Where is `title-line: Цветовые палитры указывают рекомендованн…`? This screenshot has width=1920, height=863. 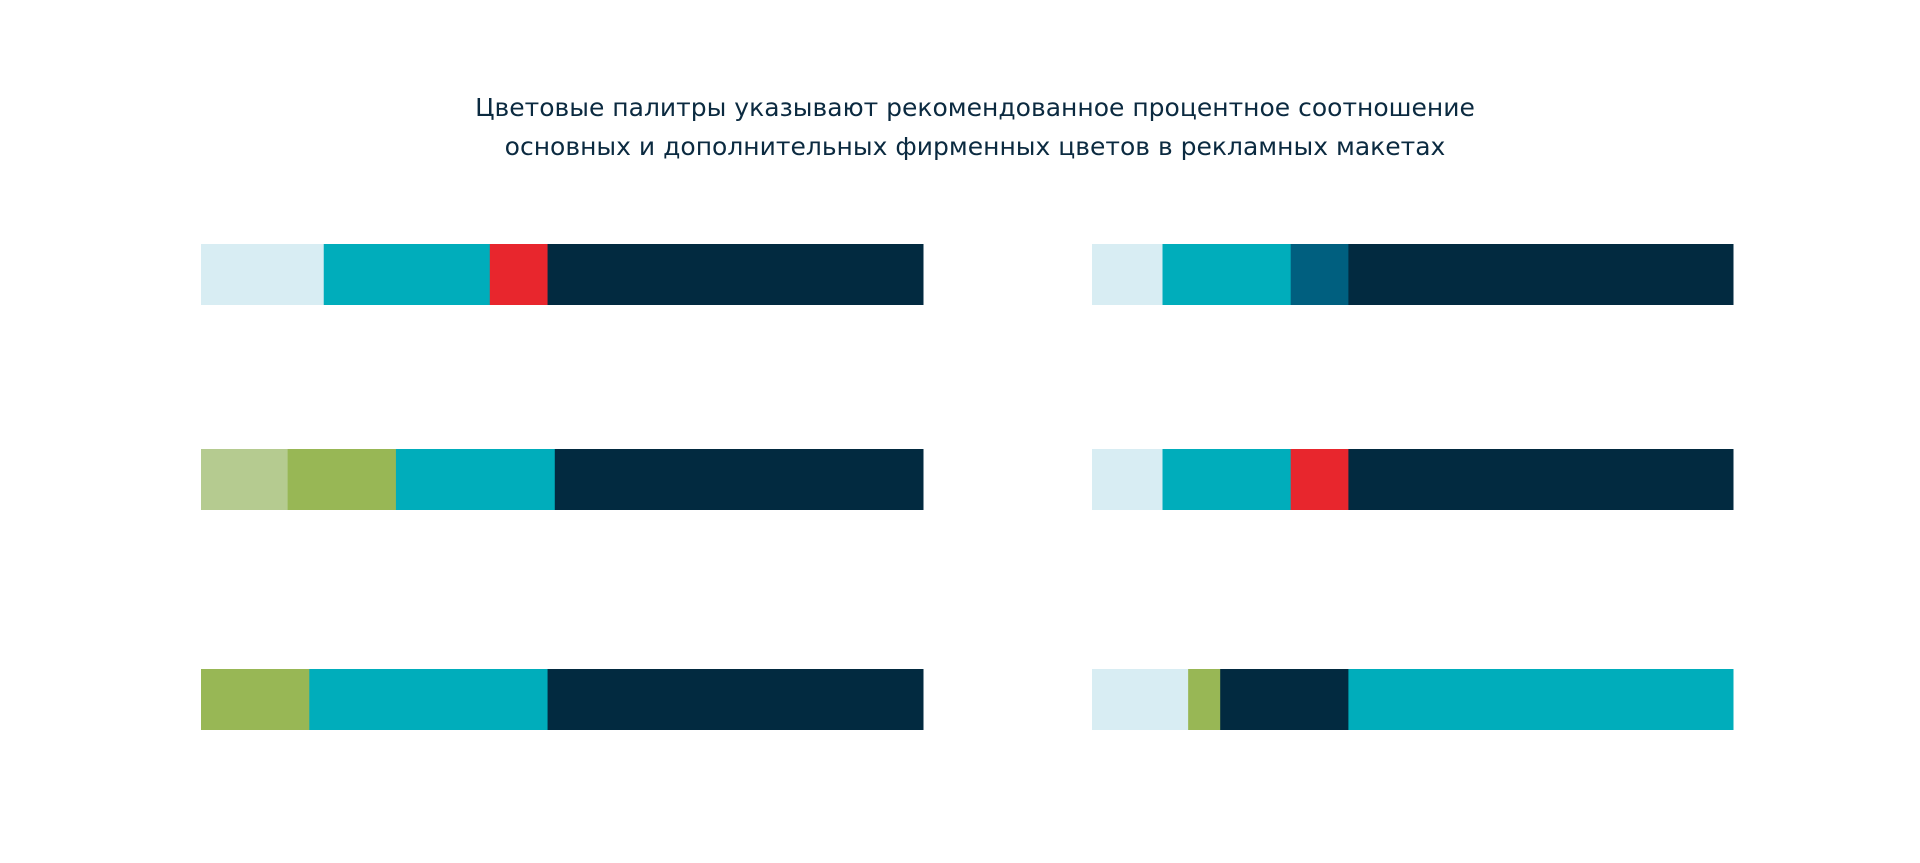 title-line: Цветовые палитры указывают рекомендованн… is located at coordinates (975, 107).